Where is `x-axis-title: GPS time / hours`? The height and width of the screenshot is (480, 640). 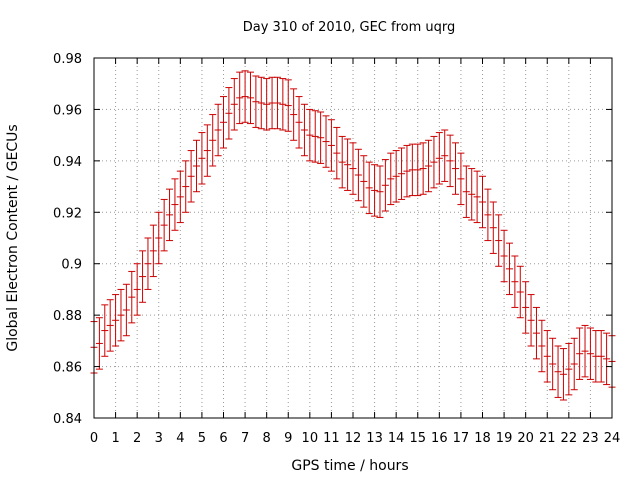
x-axis-title: GPS time / hours is located at coordinates (349, 466).